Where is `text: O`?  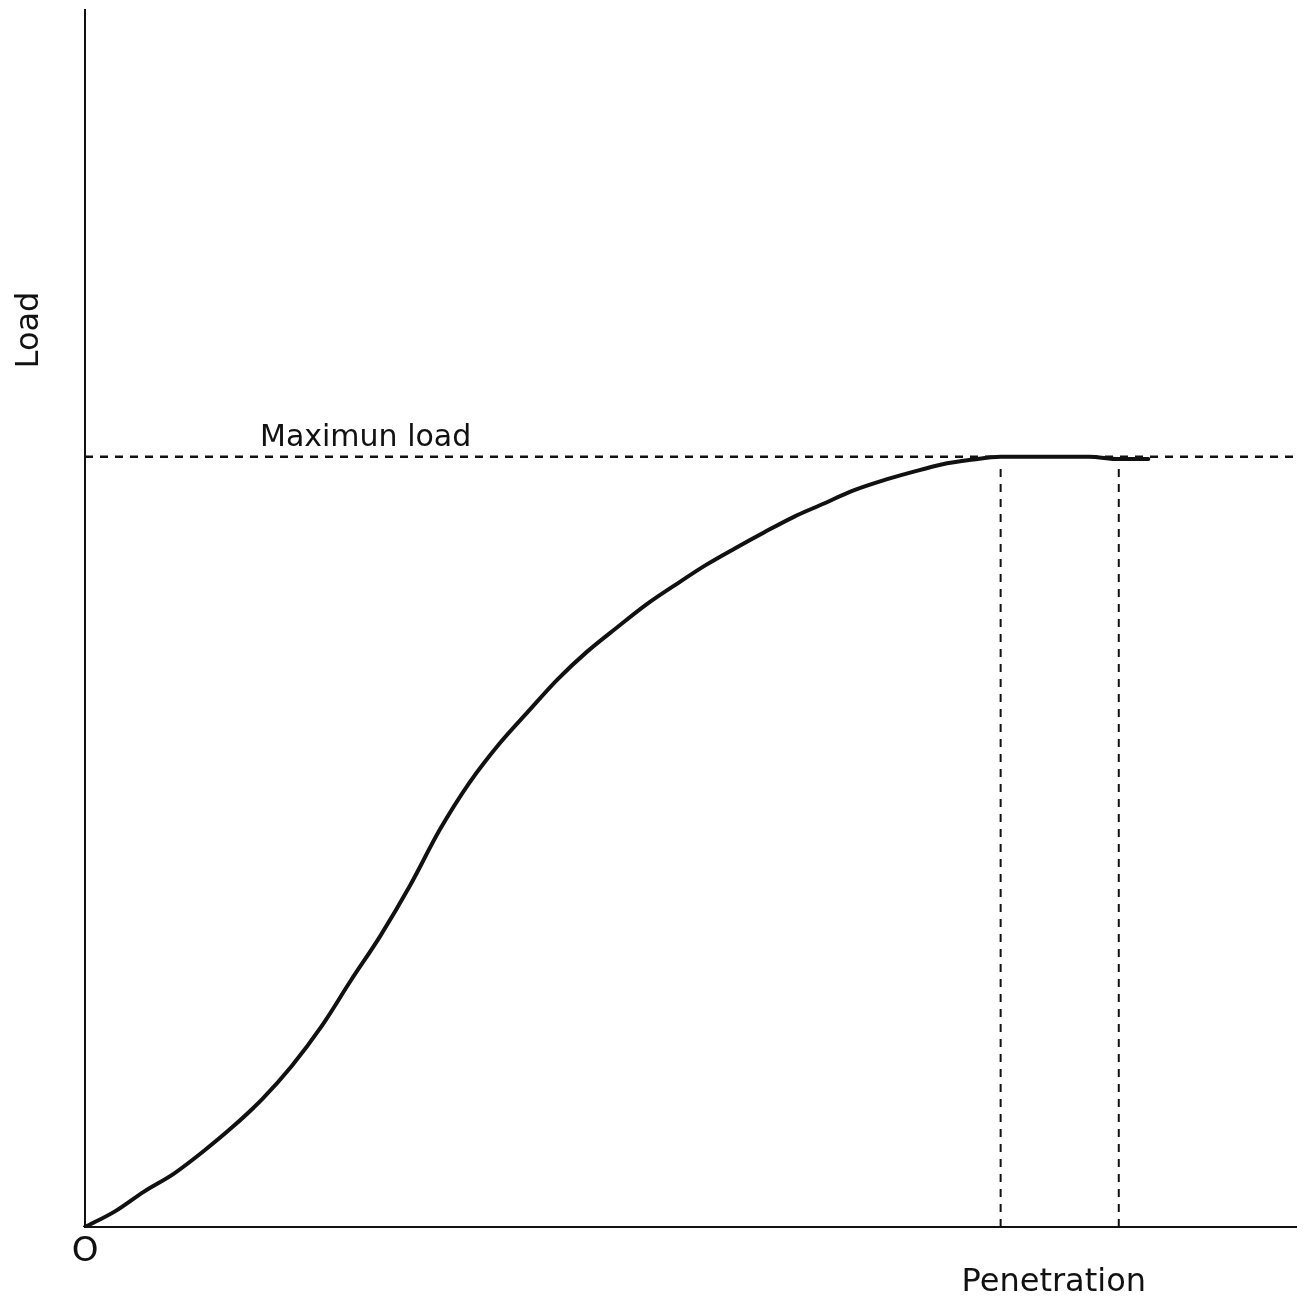 text: O is located at coordinates (85, 1248).